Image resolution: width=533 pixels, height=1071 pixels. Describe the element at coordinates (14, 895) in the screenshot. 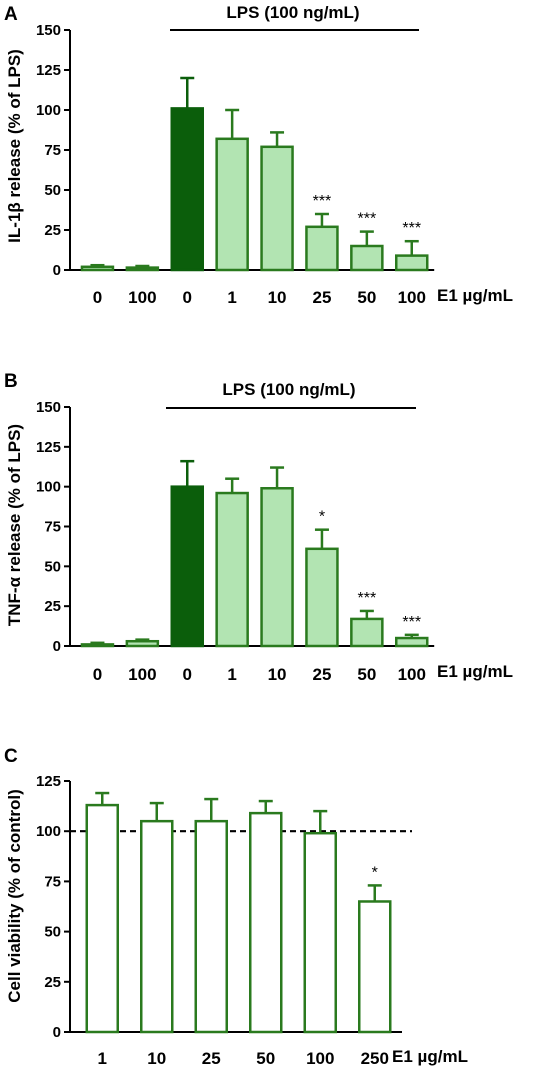

I see `y-axis-label-c: Cell viability (% of control)` at that location.